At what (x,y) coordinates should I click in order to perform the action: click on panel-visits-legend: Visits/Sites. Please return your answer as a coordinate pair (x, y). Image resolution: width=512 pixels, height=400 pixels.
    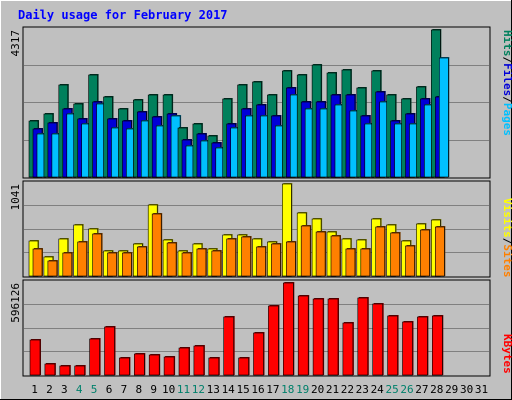
    Looking at the image, I should click on (506, 238).